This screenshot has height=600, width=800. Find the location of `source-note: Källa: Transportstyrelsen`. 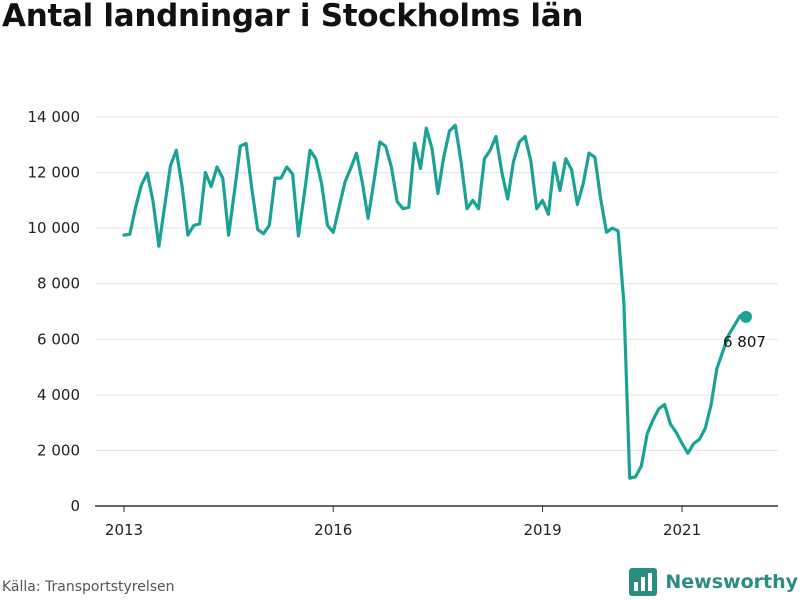

source-note: Källa: Transportstyrelsen is located at coordinates (88, 587).